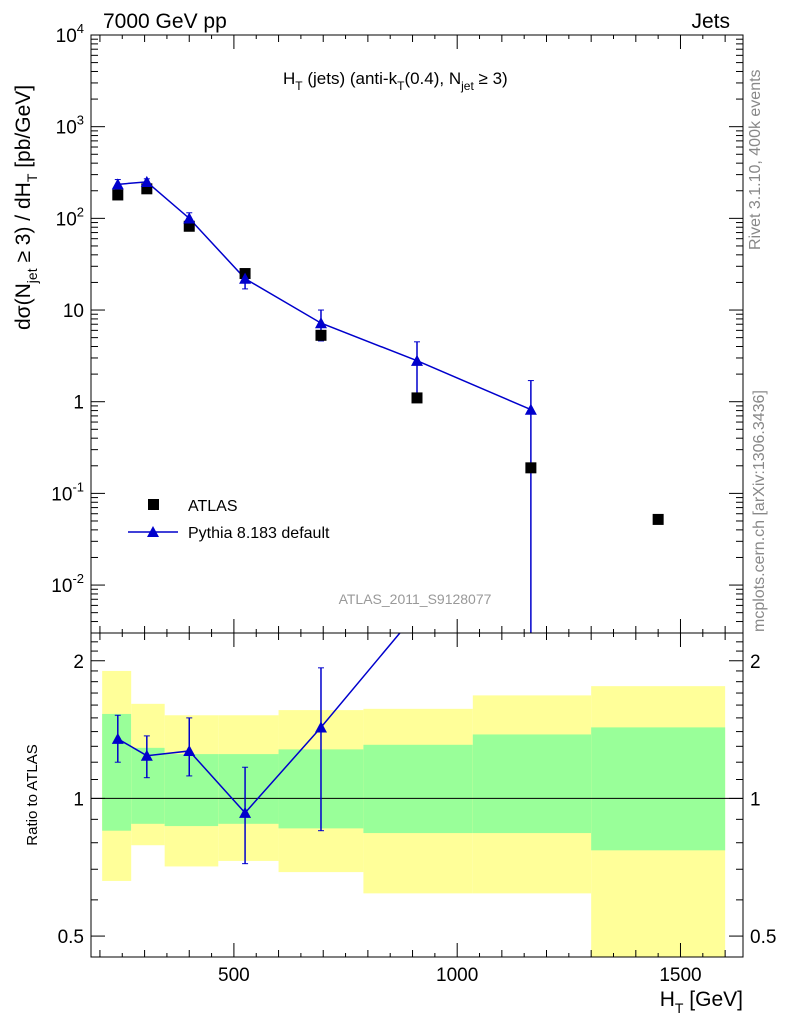 The image size is (786, 1024). I want to click on x-axis-label: HT [GeV], so click(701, 1002).